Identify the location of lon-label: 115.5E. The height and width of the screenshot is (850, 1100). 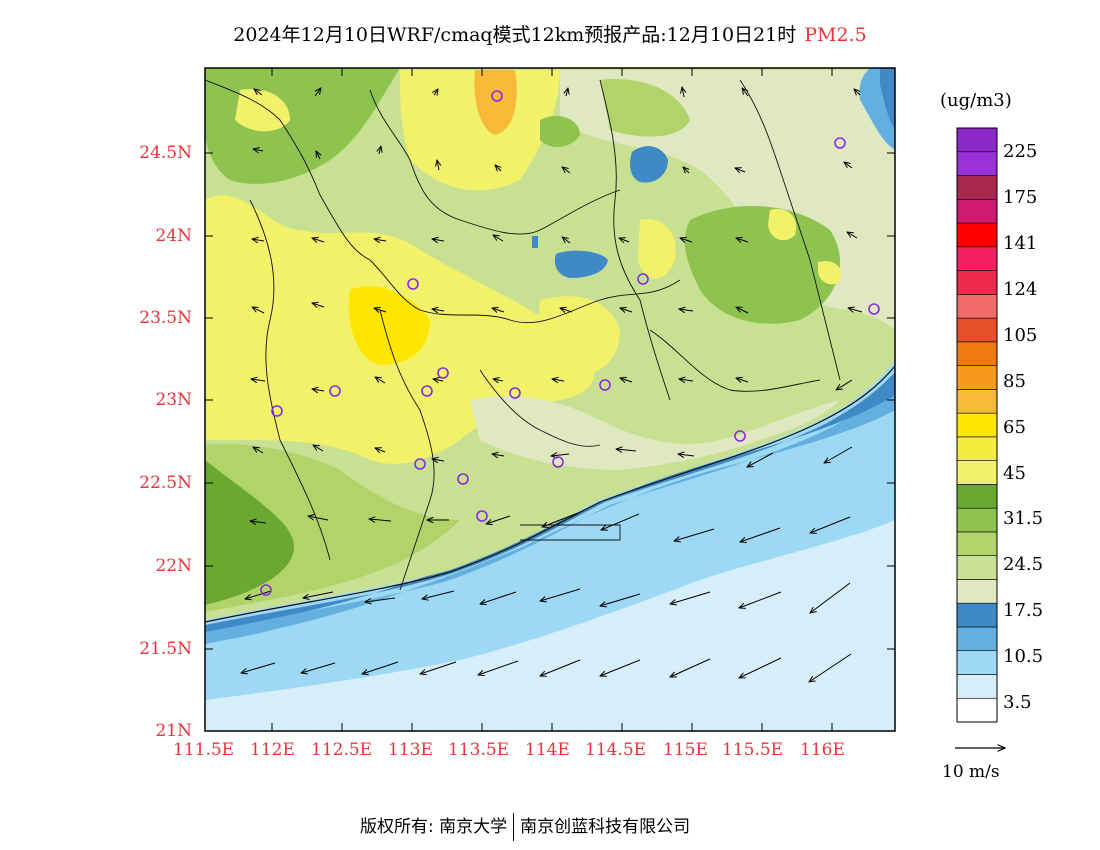
(753, 750).